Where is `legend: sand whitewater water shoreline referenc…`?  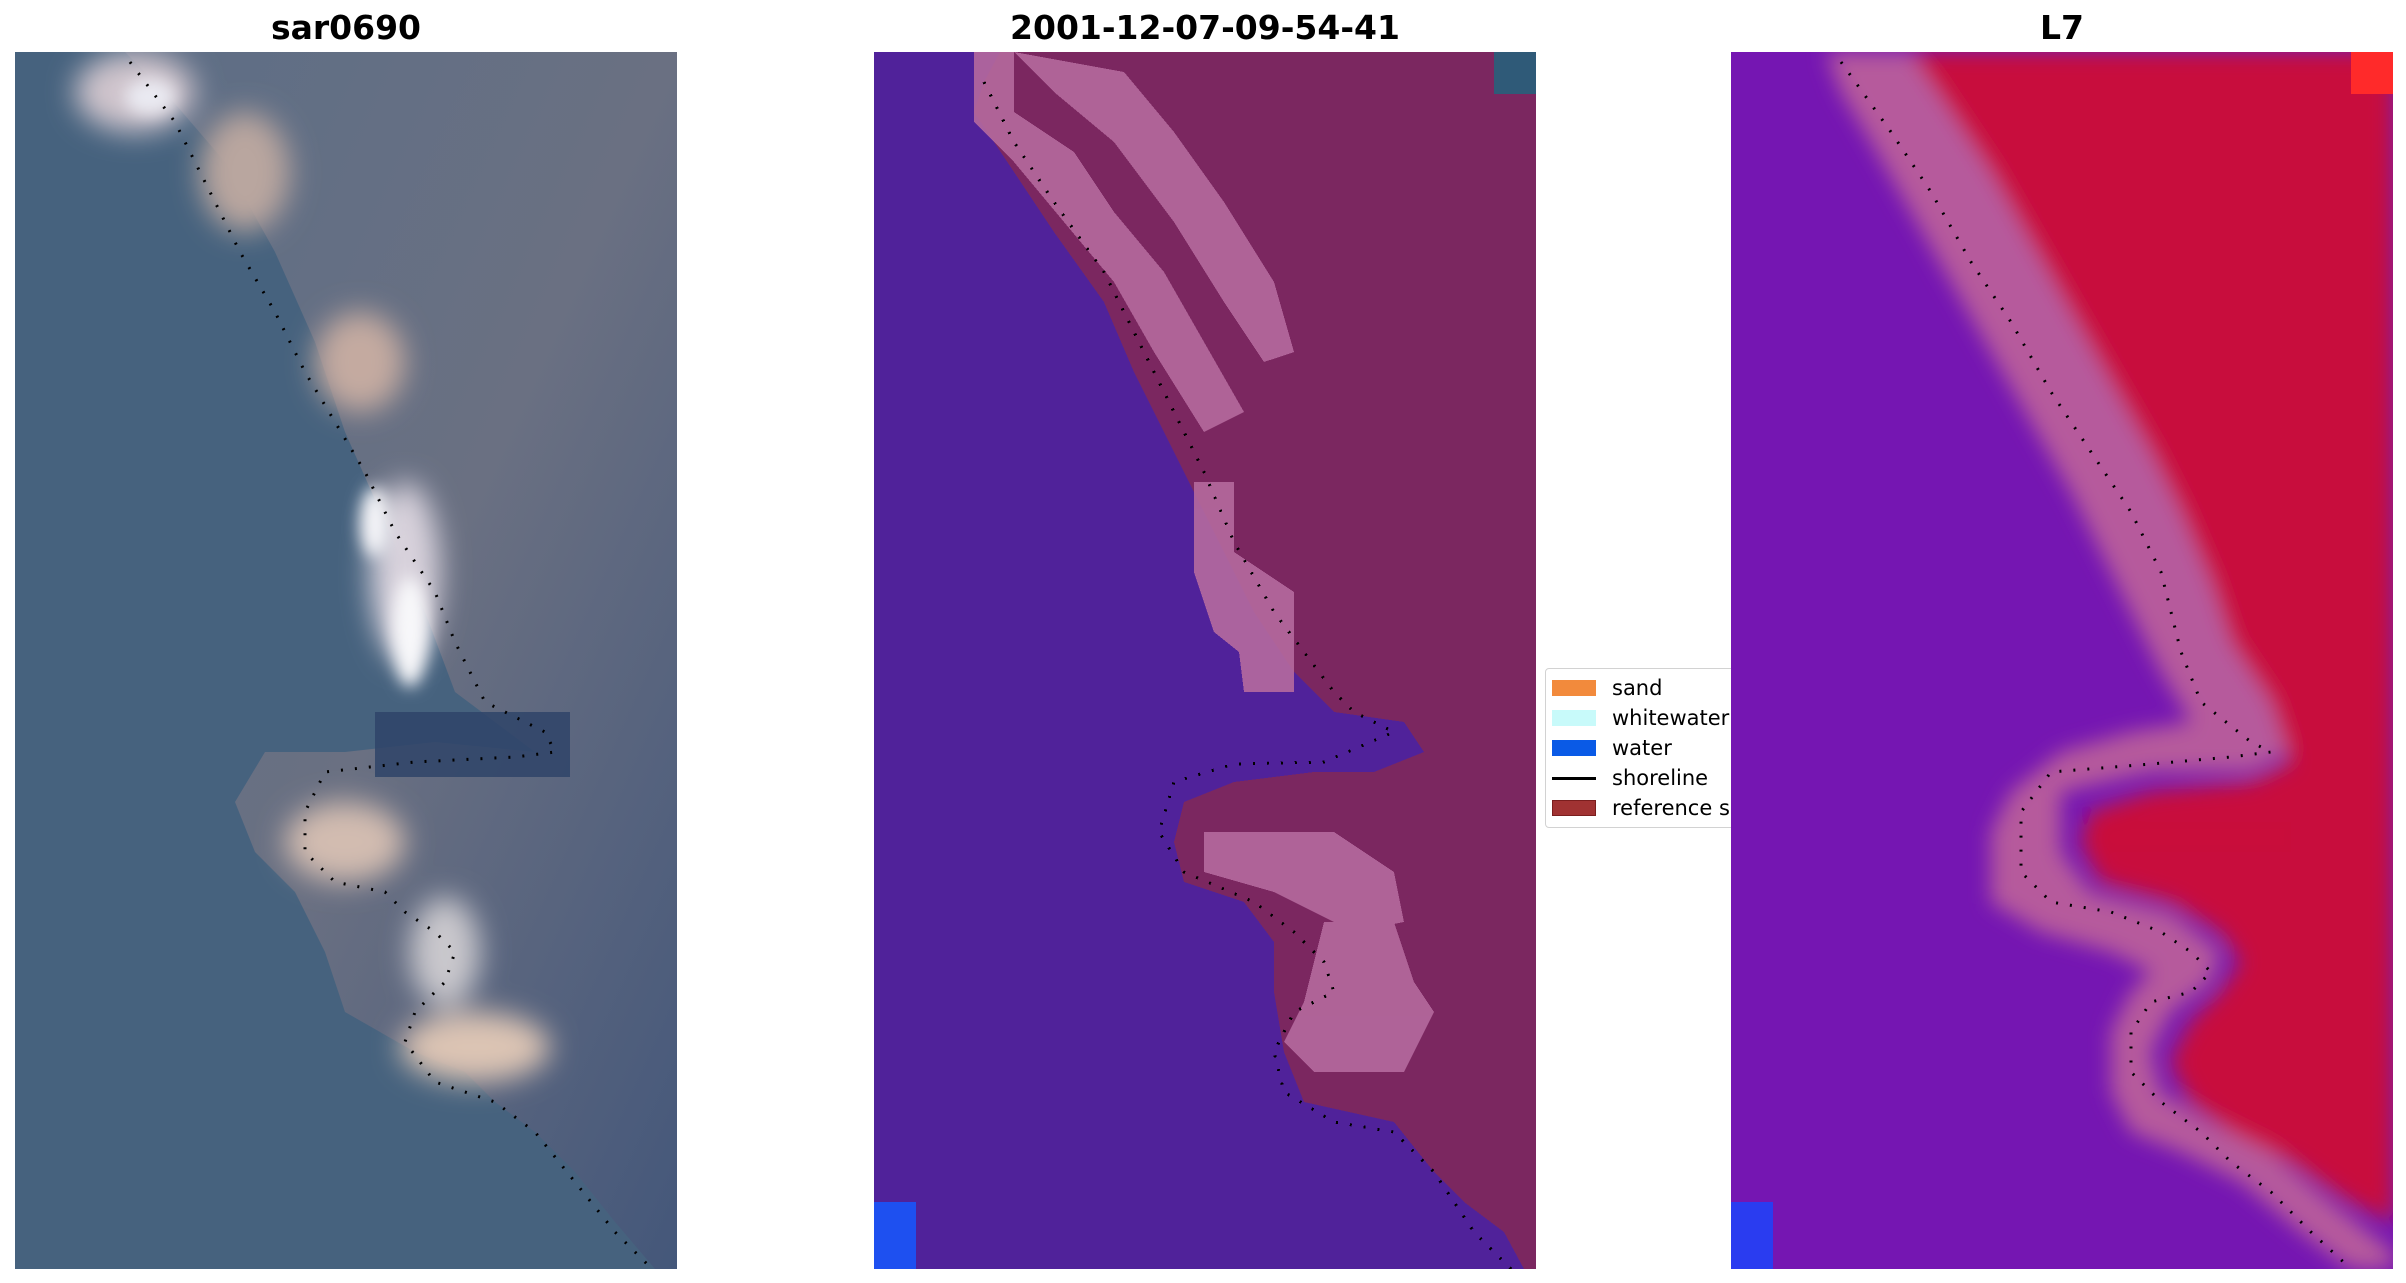
legend: sand whitewater water shoreline referenc… is located at coordinates (1640, 748).